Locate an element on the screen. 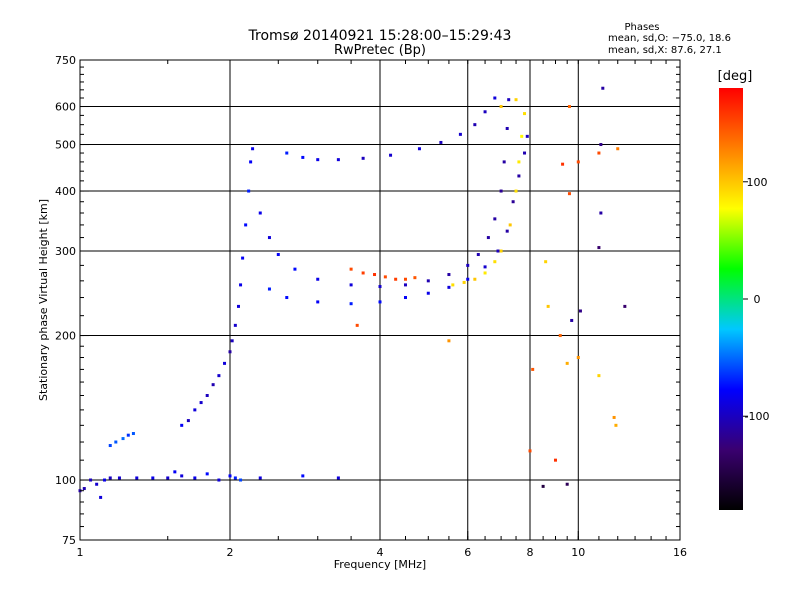 The width and height of the screenshot is (800, 600). x-tick-label: 10 is located at coordinates (578, 552).